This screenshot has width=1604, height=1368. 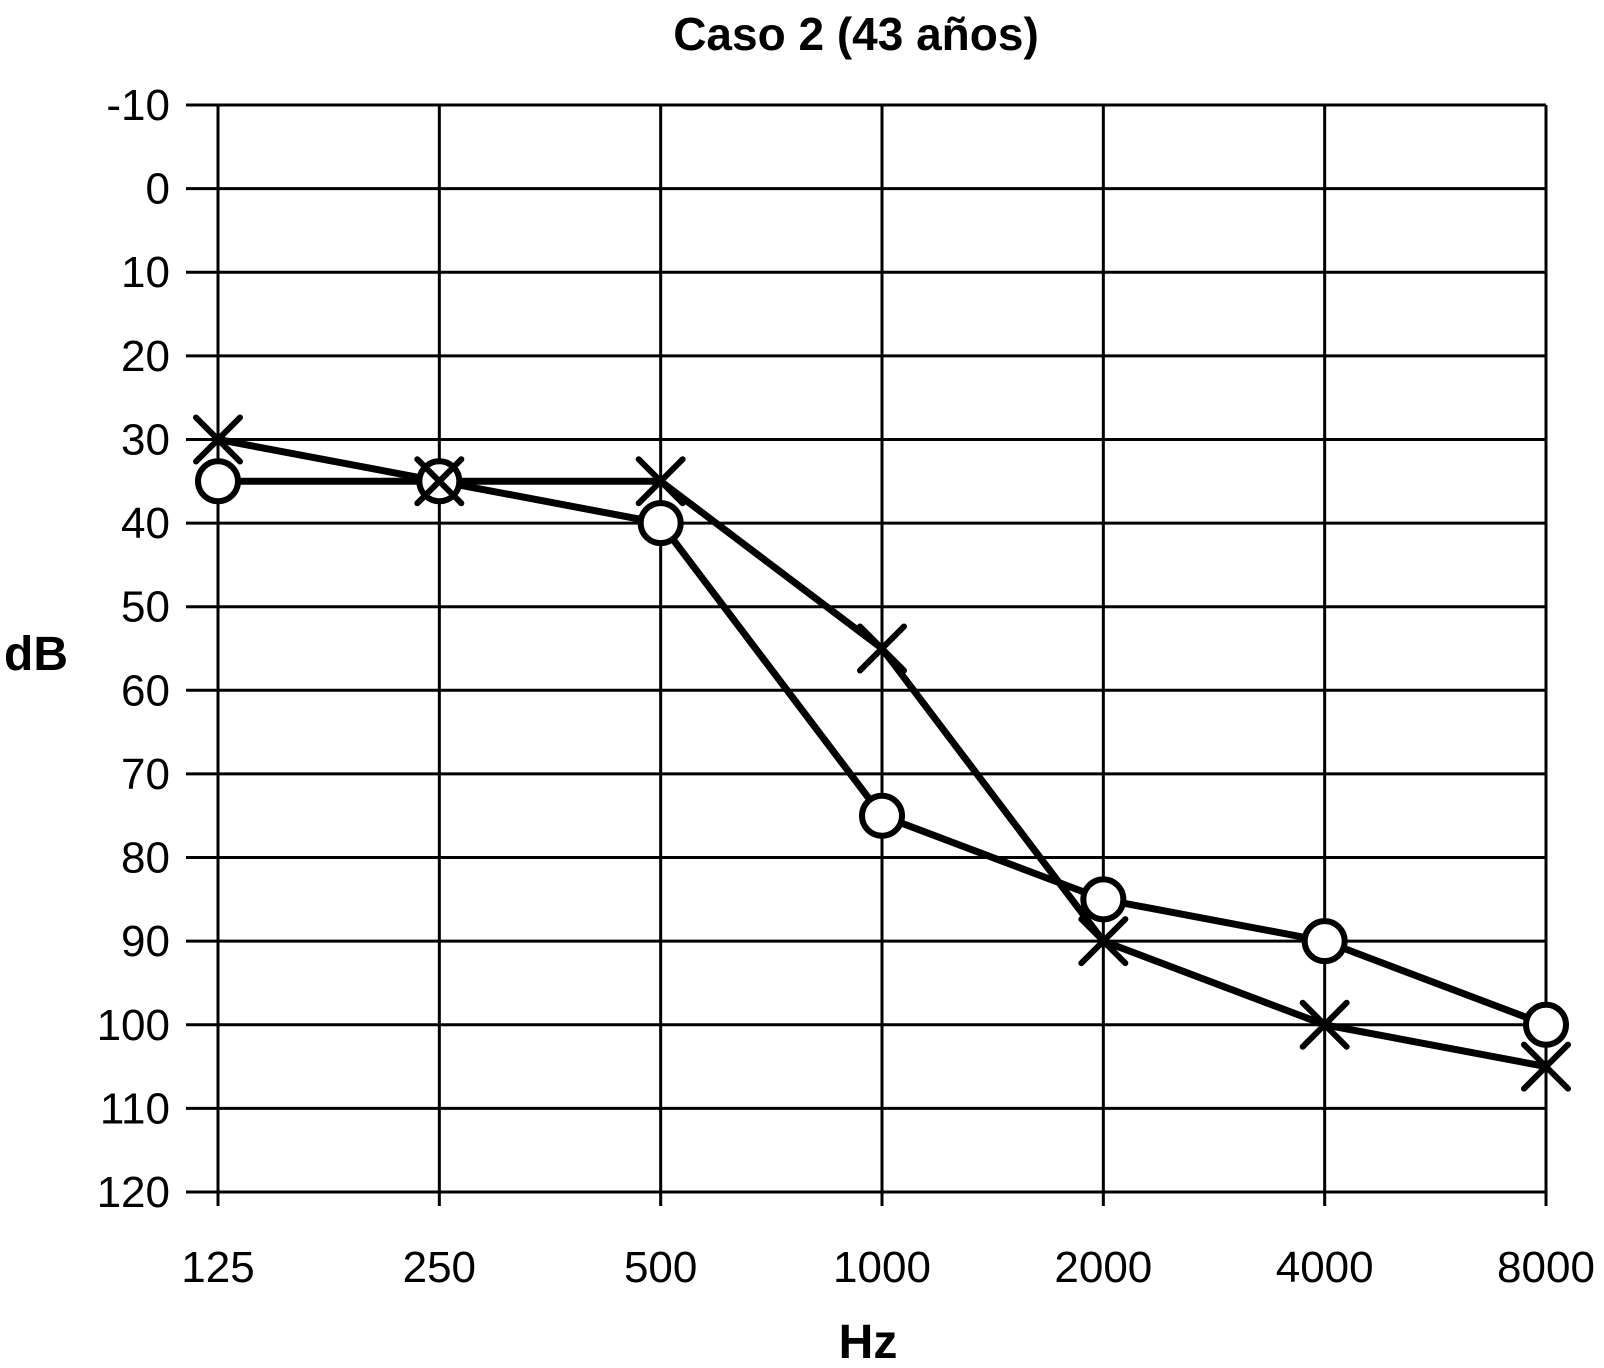 What do you see at coordinates (145, 272) in the screenshot?
I see `y-tick-label: 10` at bounding box center [145, 272].